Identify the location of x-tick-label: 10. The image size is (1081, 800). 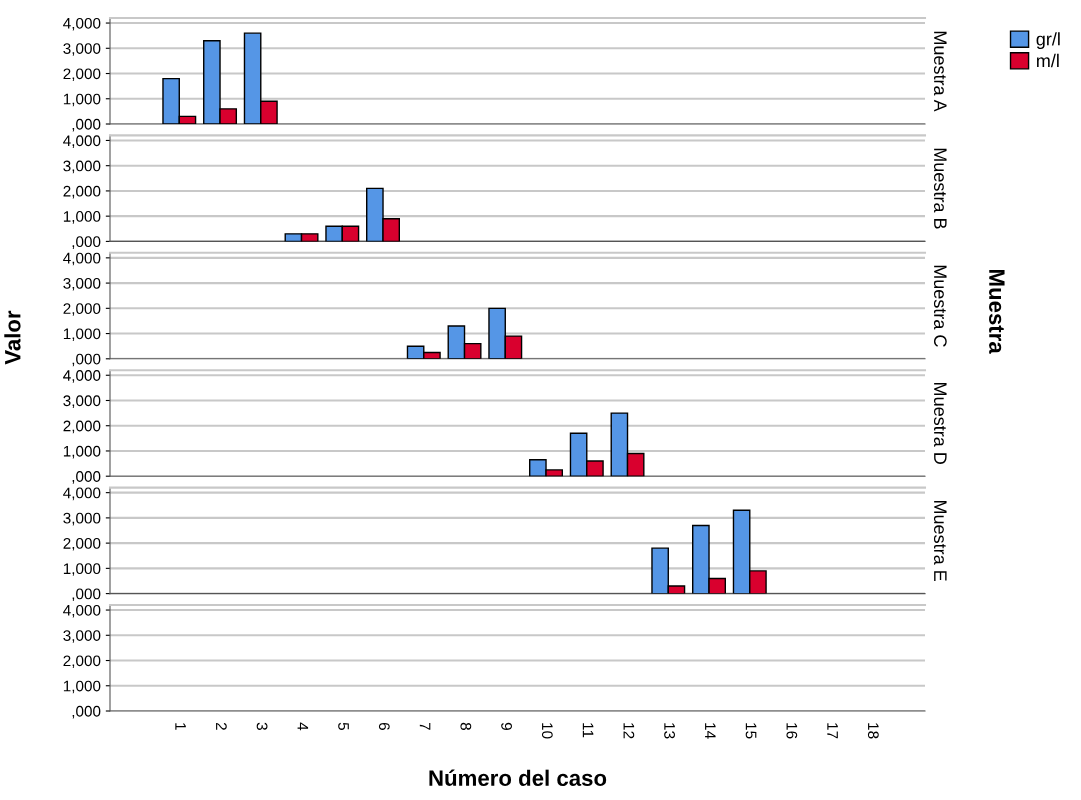
(547, 731).